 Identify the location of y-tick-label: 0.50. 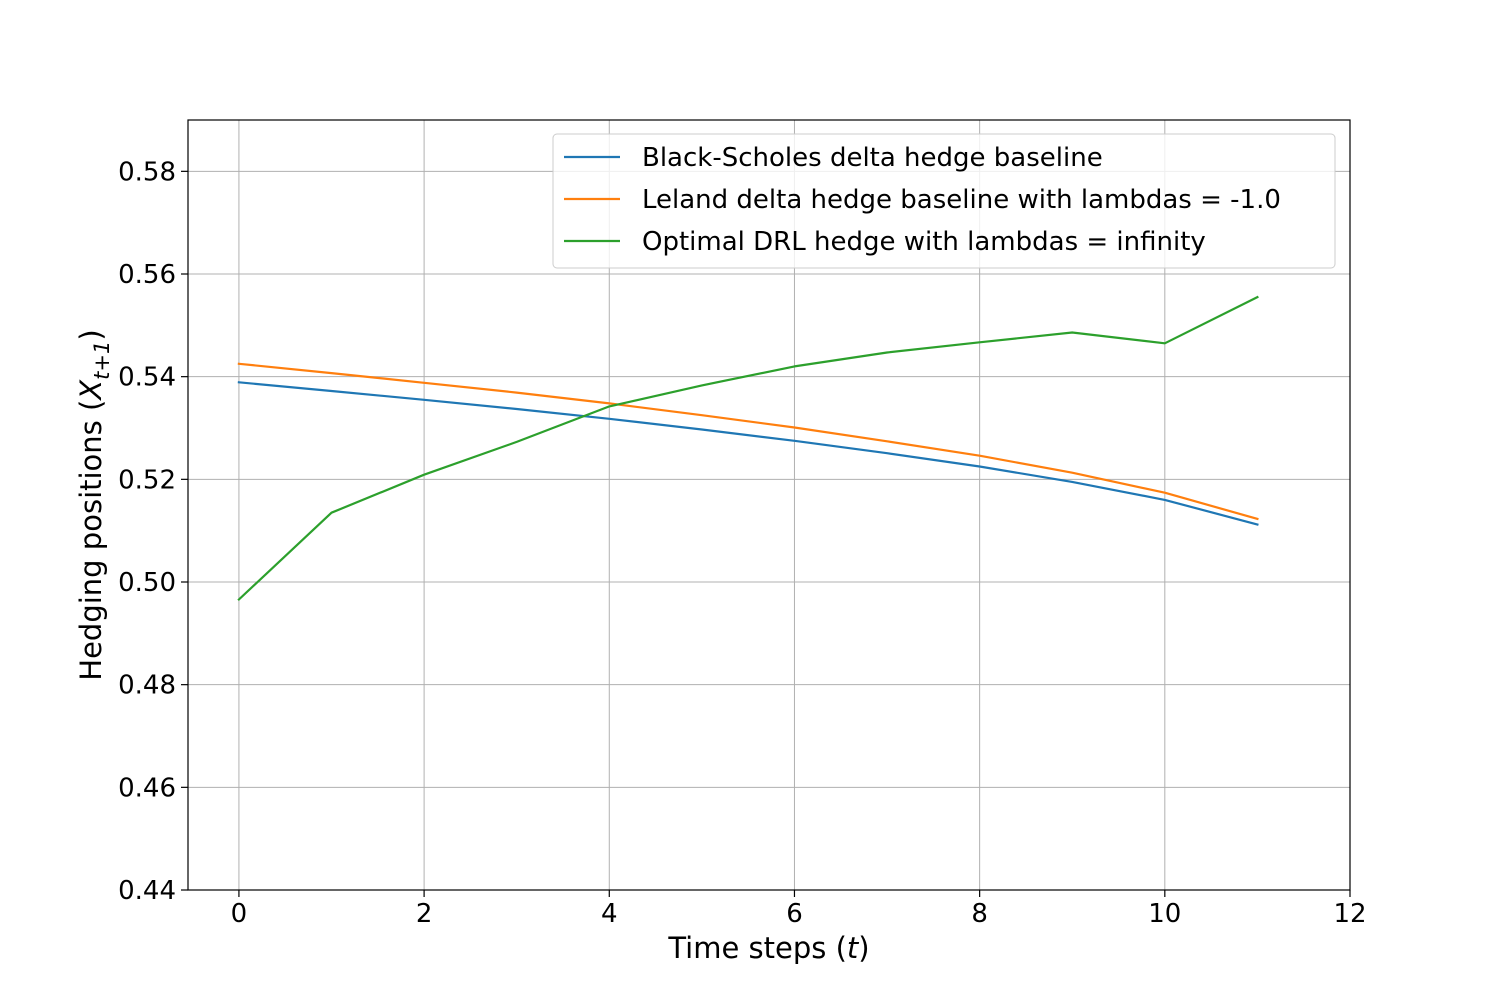
(147, 583).